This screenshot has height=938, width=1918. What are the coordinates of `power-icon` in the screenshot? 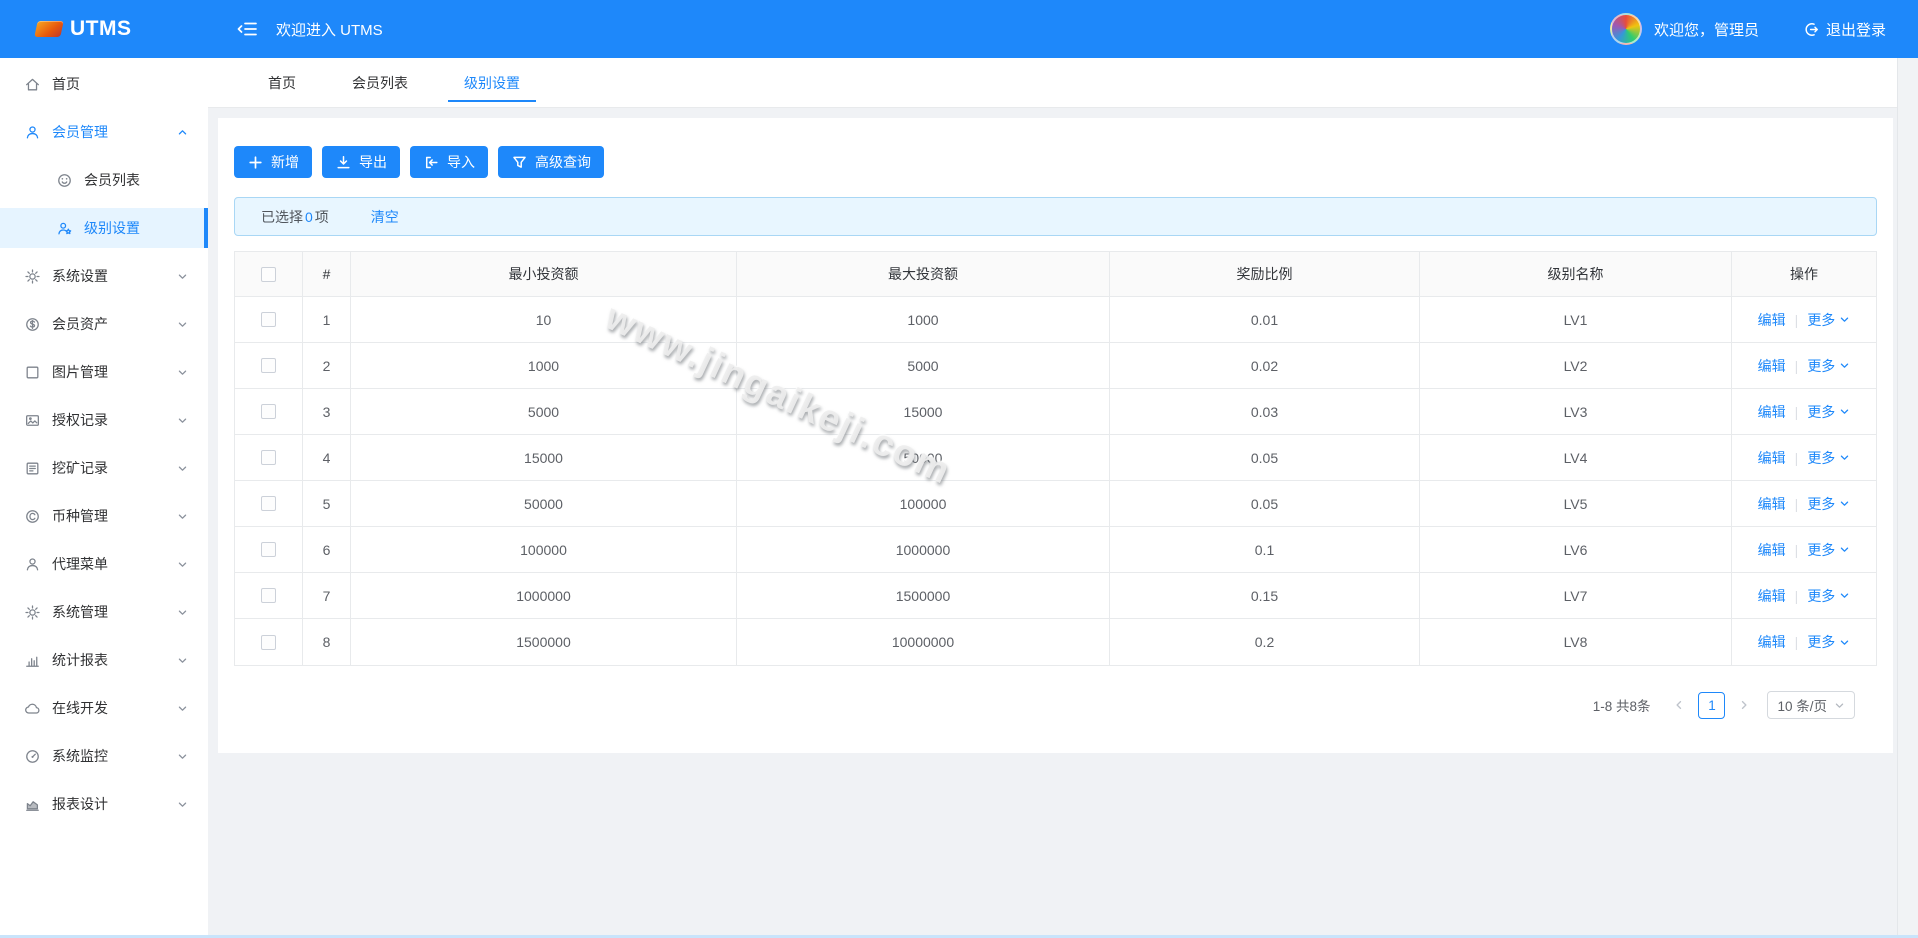 It's located at (1811, 29).